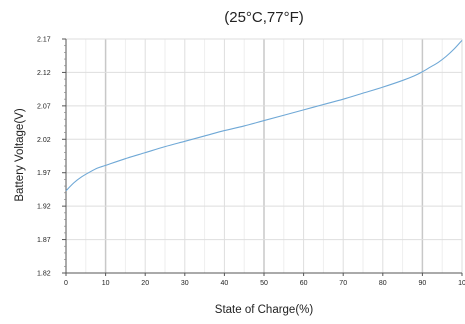 The height and width of the screenshot is (324, 465). Describe the element at coordinates (66, 283) in the screenshot. I see `x-tick-label: 0` at that location.